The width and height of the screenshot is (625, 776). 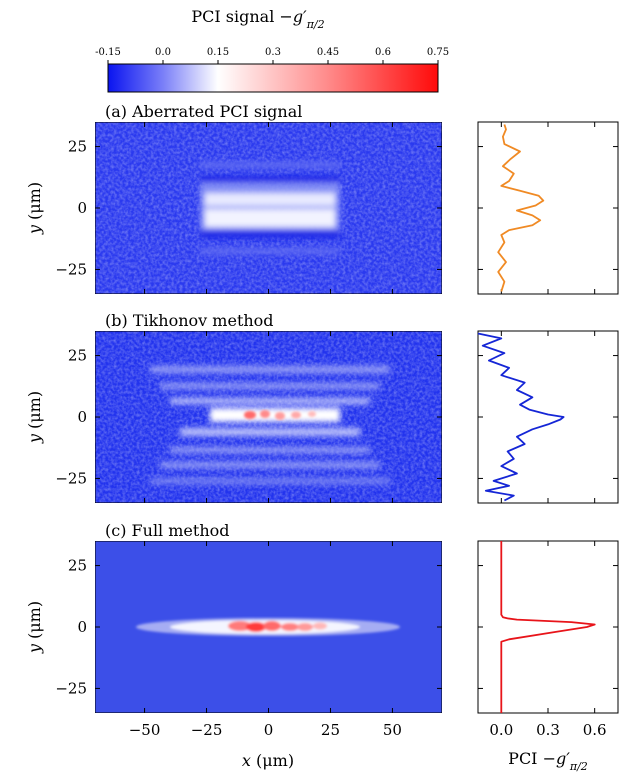 I want to click on colorbar-label: PCI signal −g′π/2, so click(x=257, y=19).